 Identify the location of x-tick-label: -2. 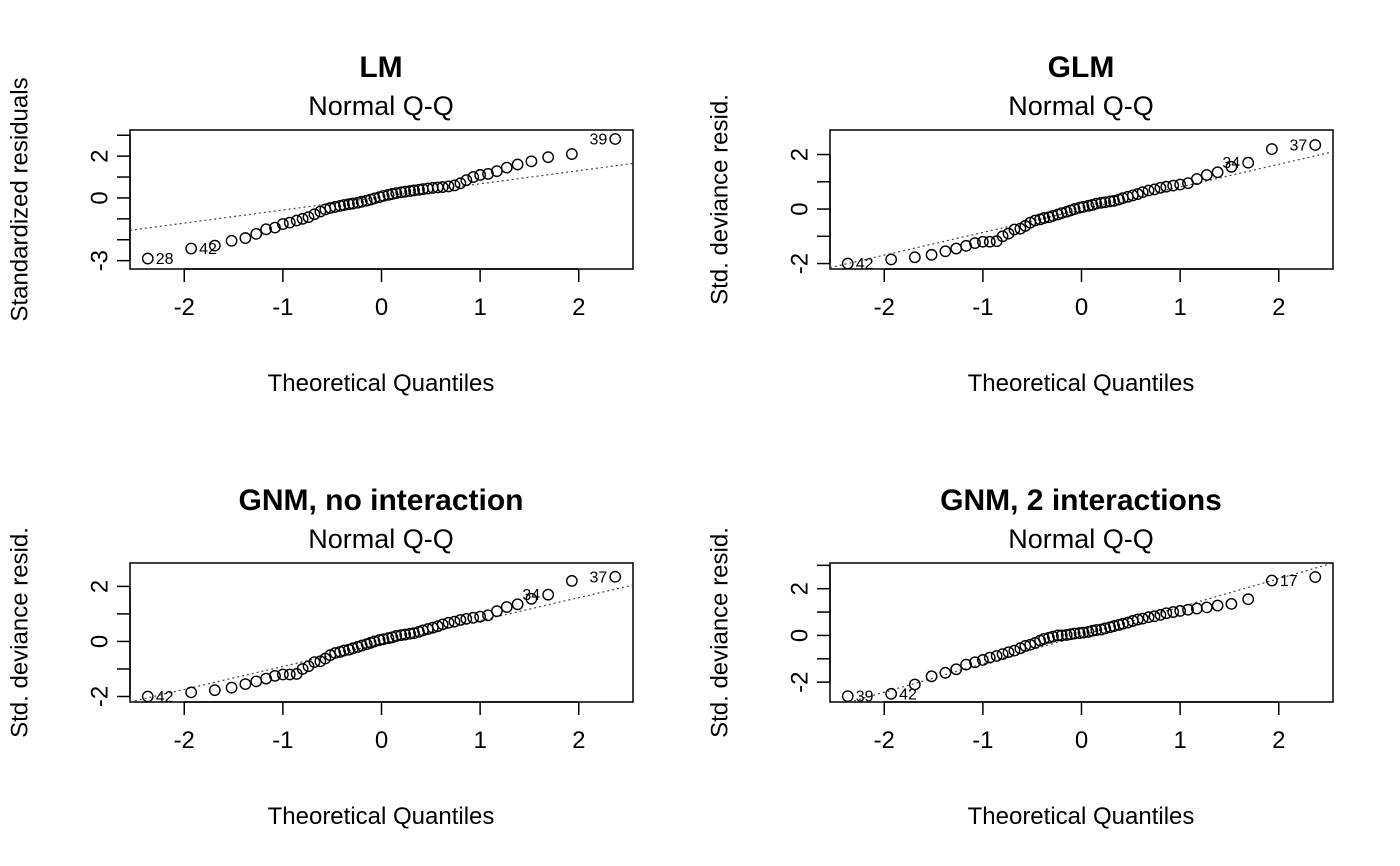
(884, 740).